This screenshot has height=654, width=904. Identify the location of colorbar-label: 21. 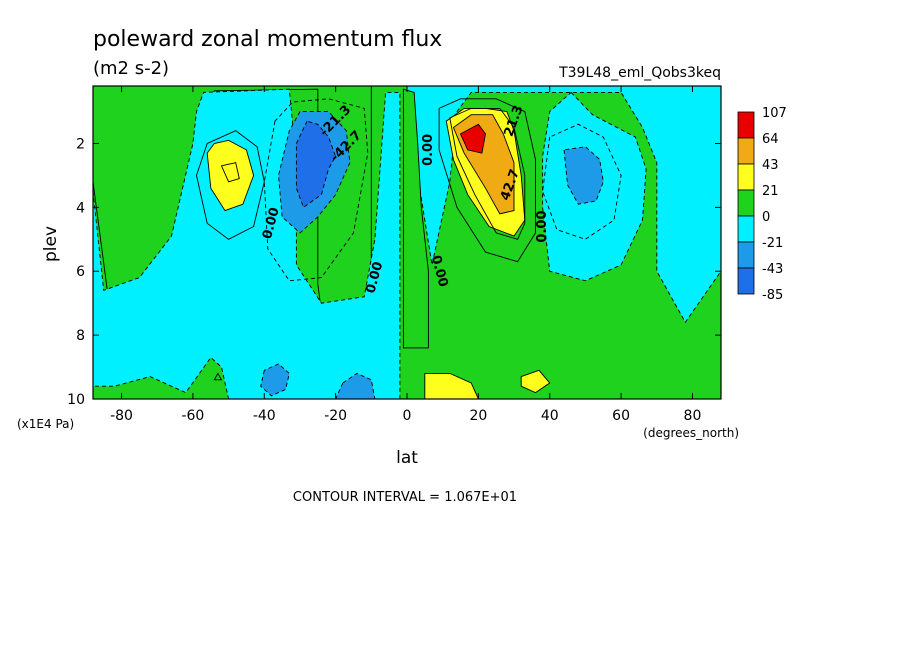
(770, 191).